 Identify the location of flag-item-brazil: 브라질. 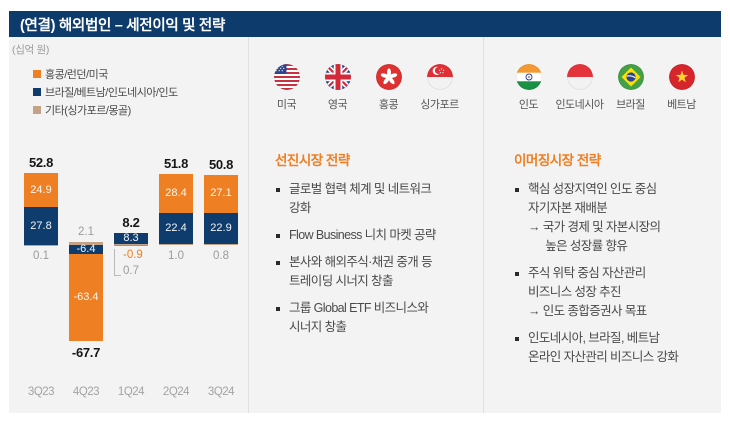
(630, 88).